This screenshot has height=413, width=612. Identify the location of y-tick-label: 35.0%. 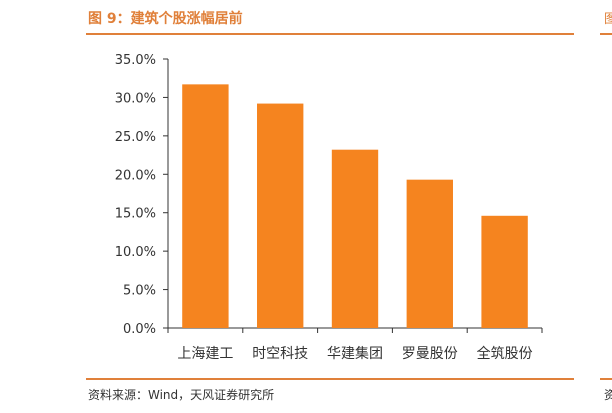
(135, 60).